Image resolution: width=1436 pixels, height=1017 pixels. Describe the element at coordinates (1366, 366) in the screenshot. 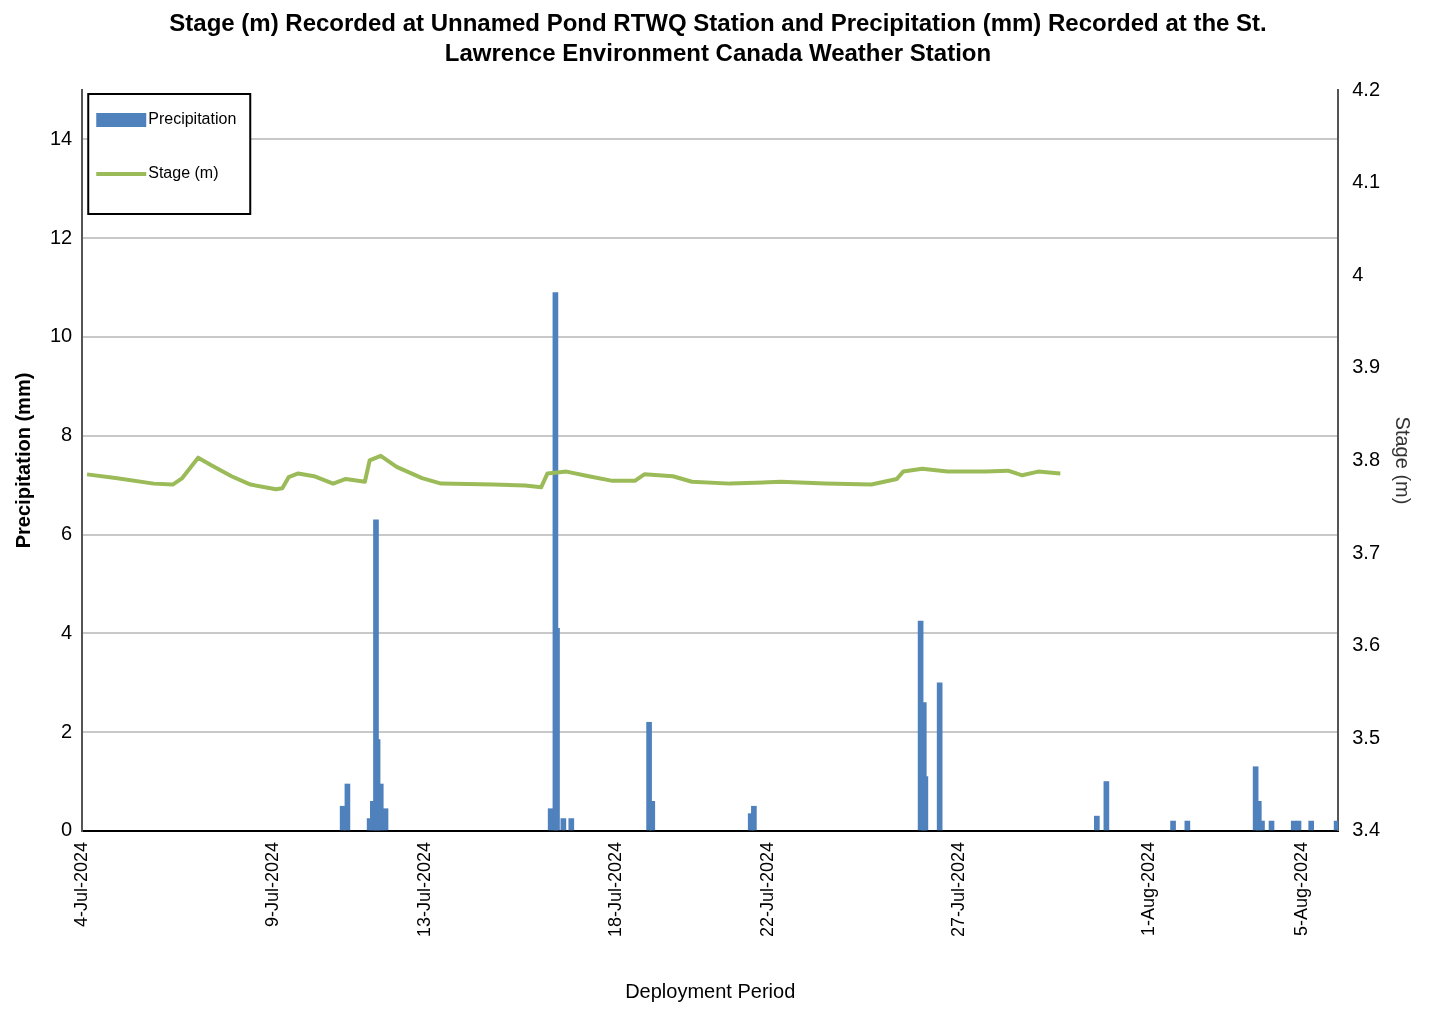

I see `y2-tick-label: 3.9` at that location.